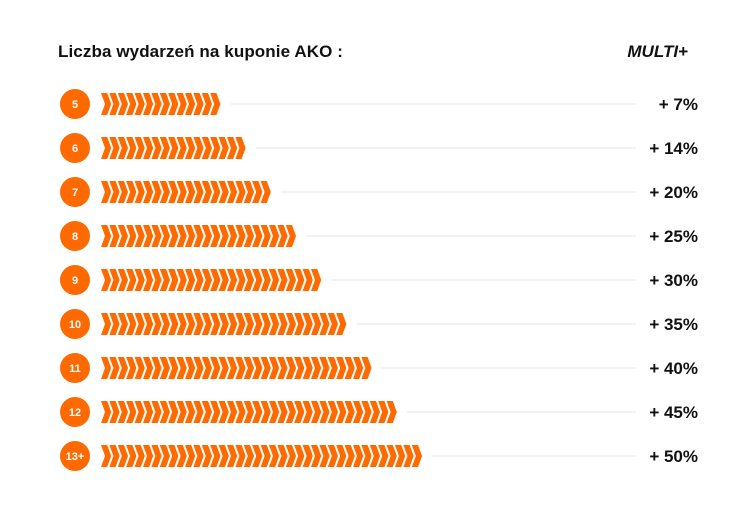  I want to click on category-label: 11, so click(75, 369).